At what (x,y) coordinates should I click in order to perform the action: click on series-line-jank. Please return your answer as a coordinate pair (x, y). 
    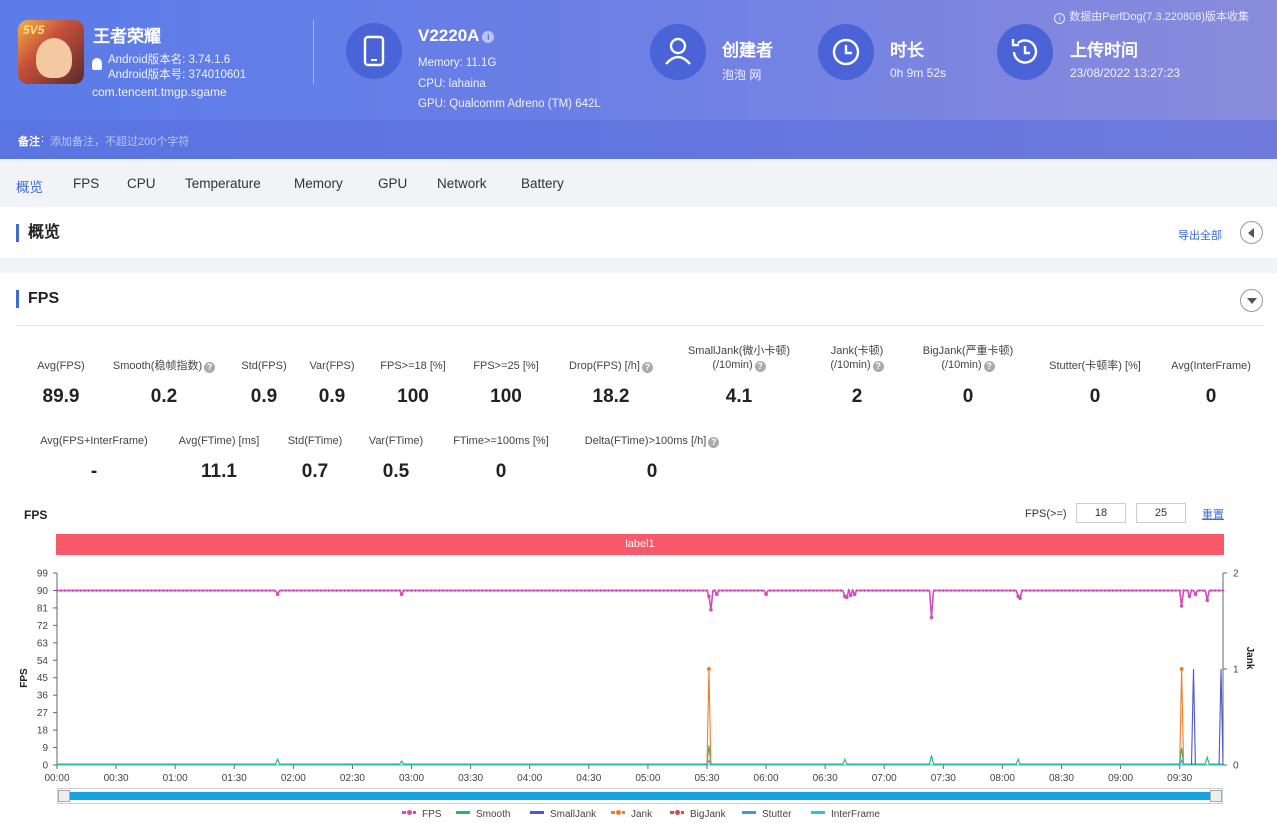
    Looking at the image, I should click on (640, 717).